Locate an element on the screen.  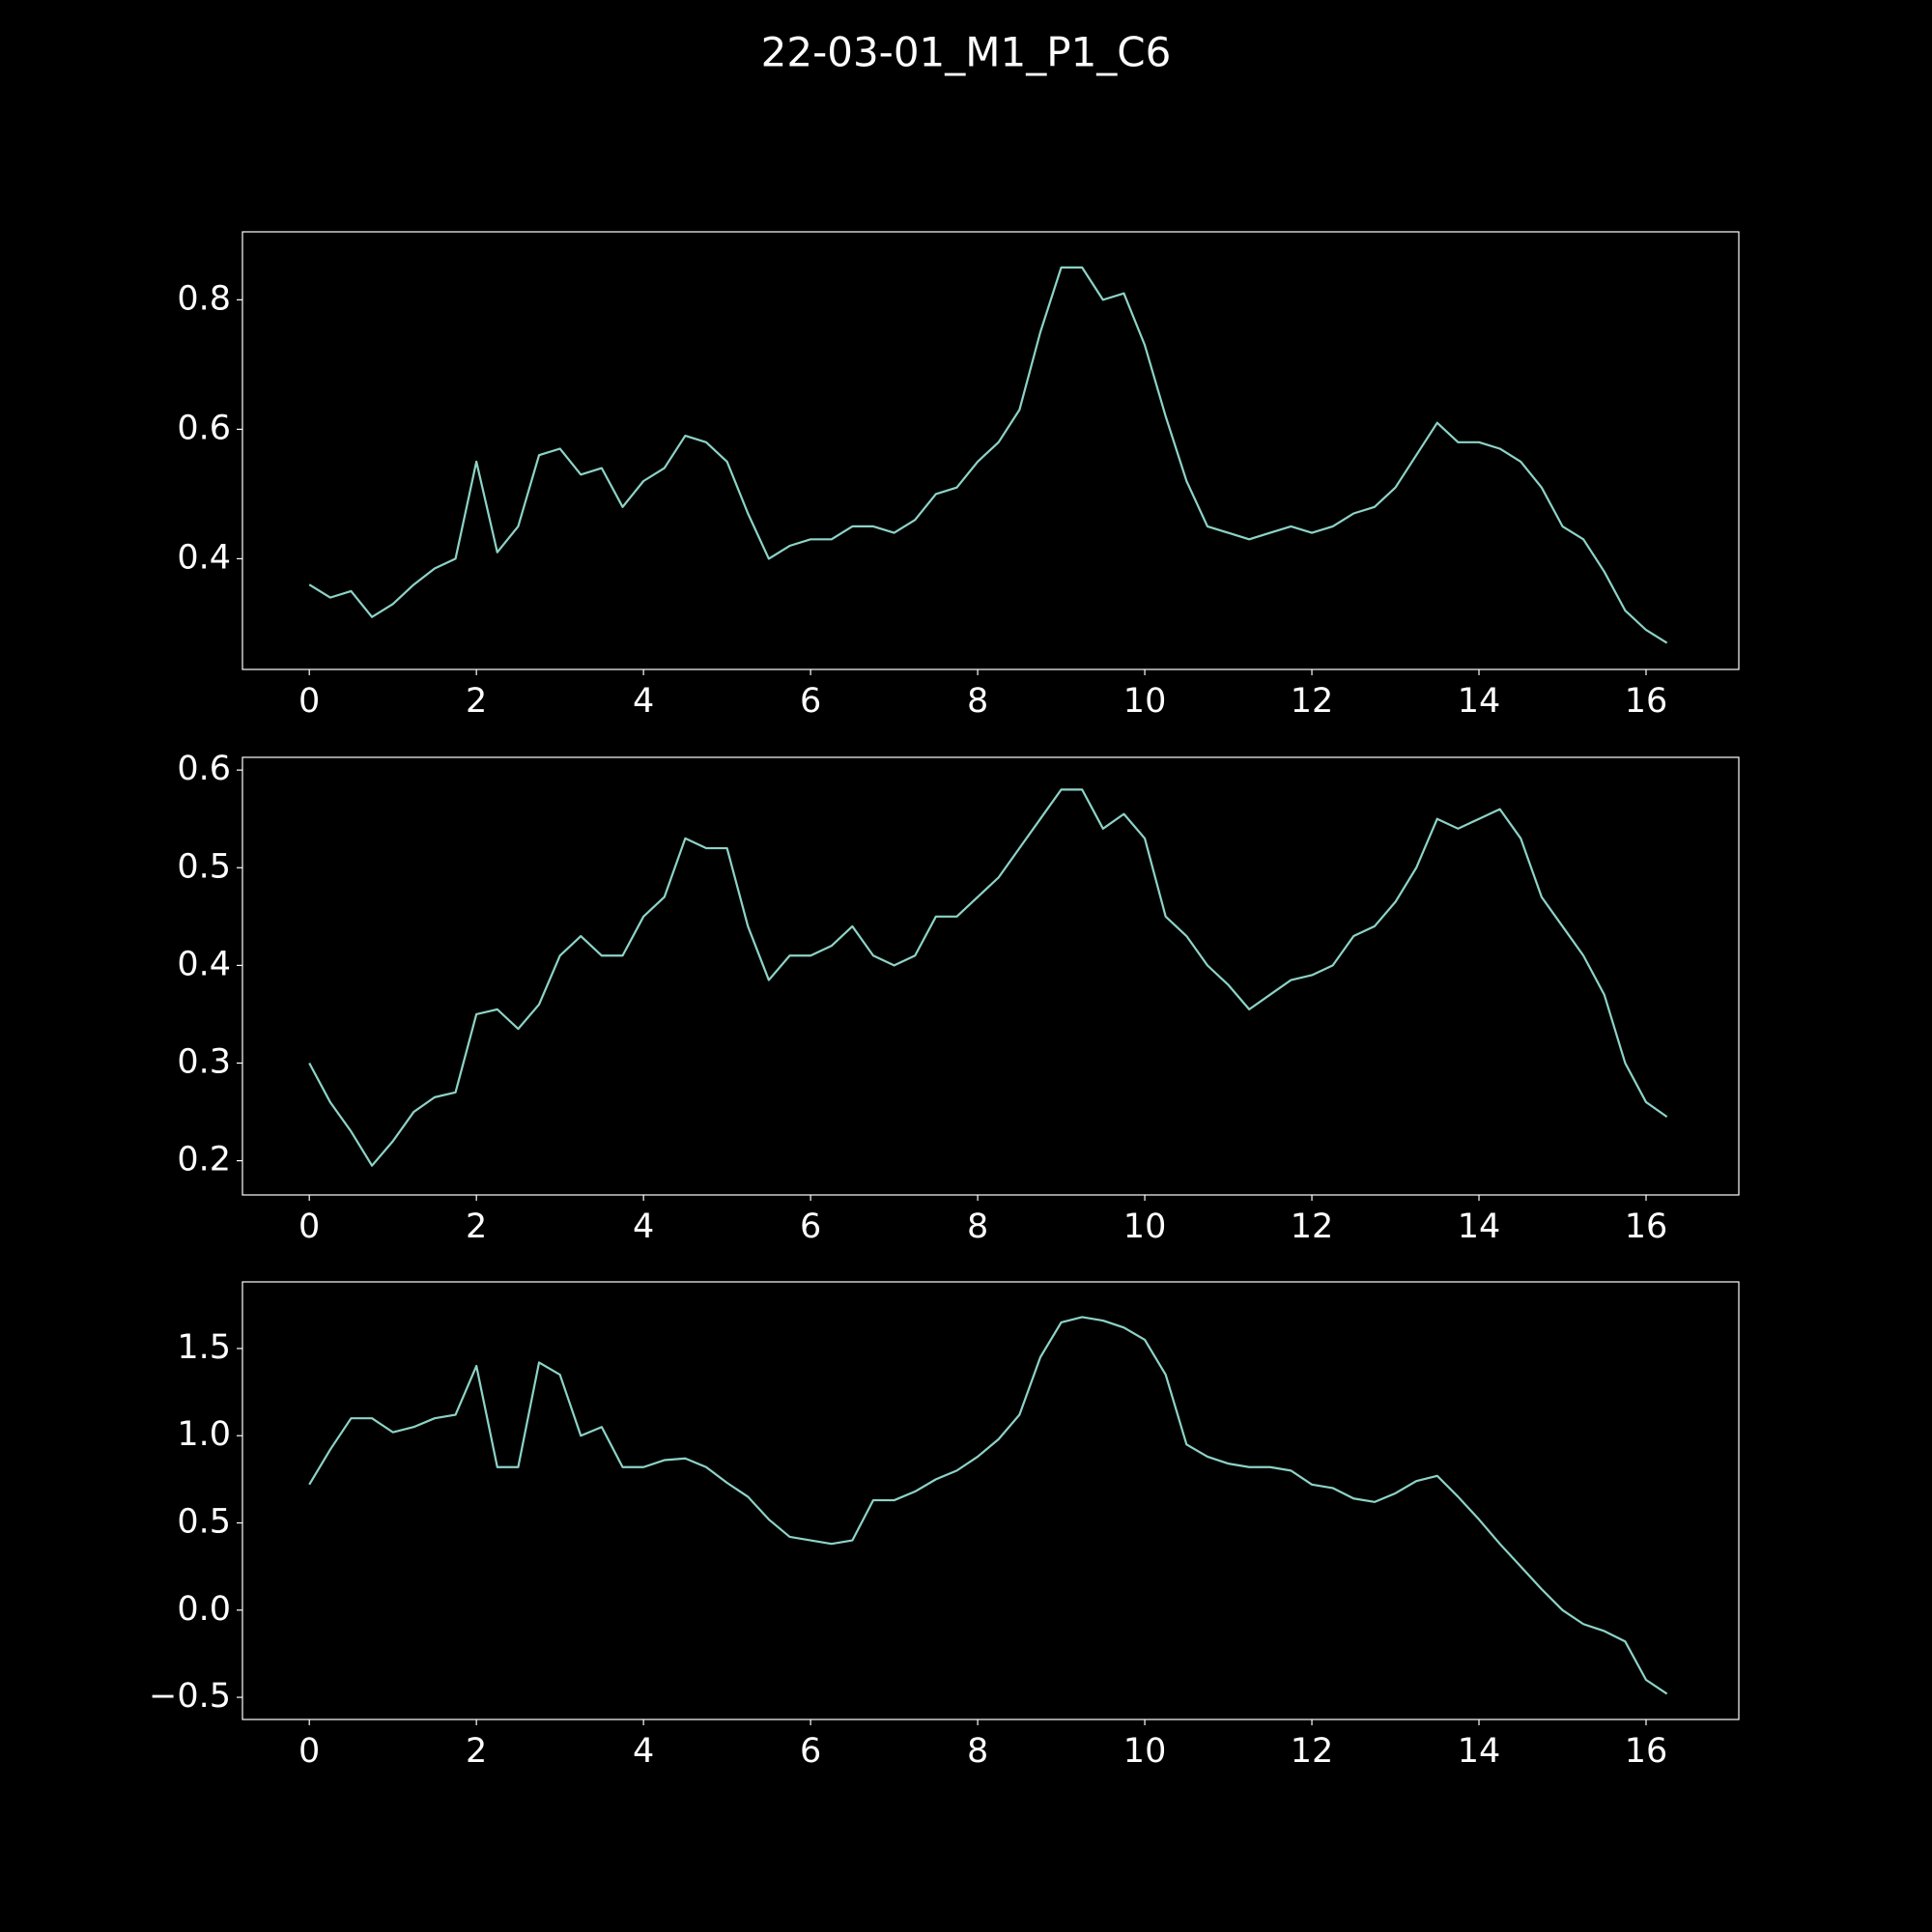
y-tick-label: −0.5 is located at coordinates (190, 1696).